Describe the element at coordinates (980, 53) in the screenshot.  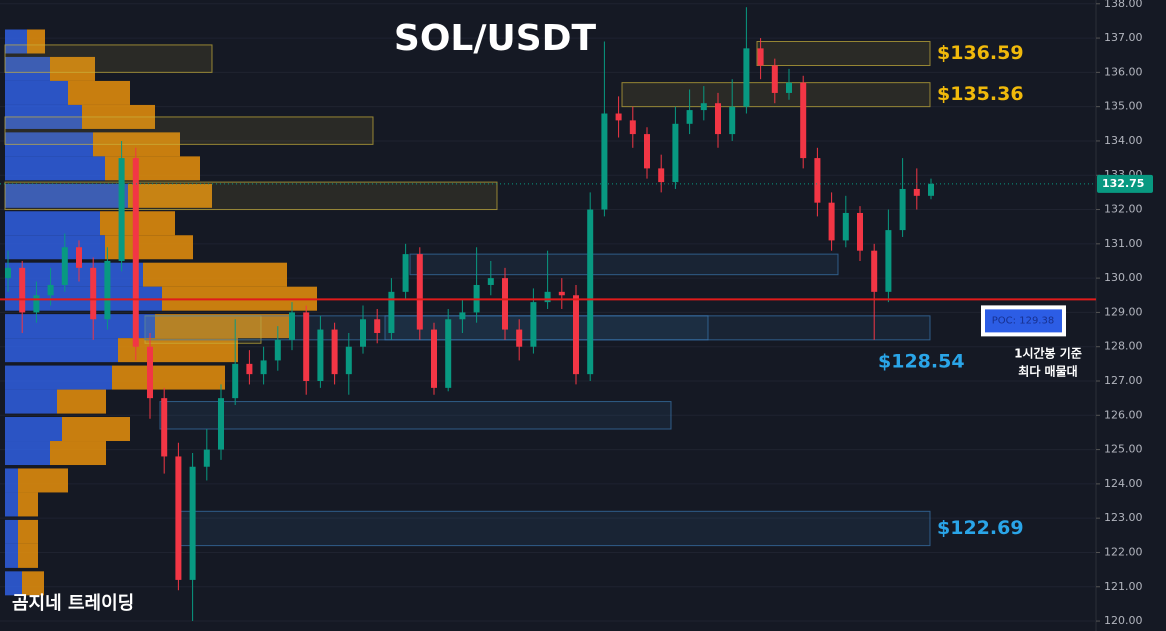
I see `zone-price-label: $136.59` at that location.